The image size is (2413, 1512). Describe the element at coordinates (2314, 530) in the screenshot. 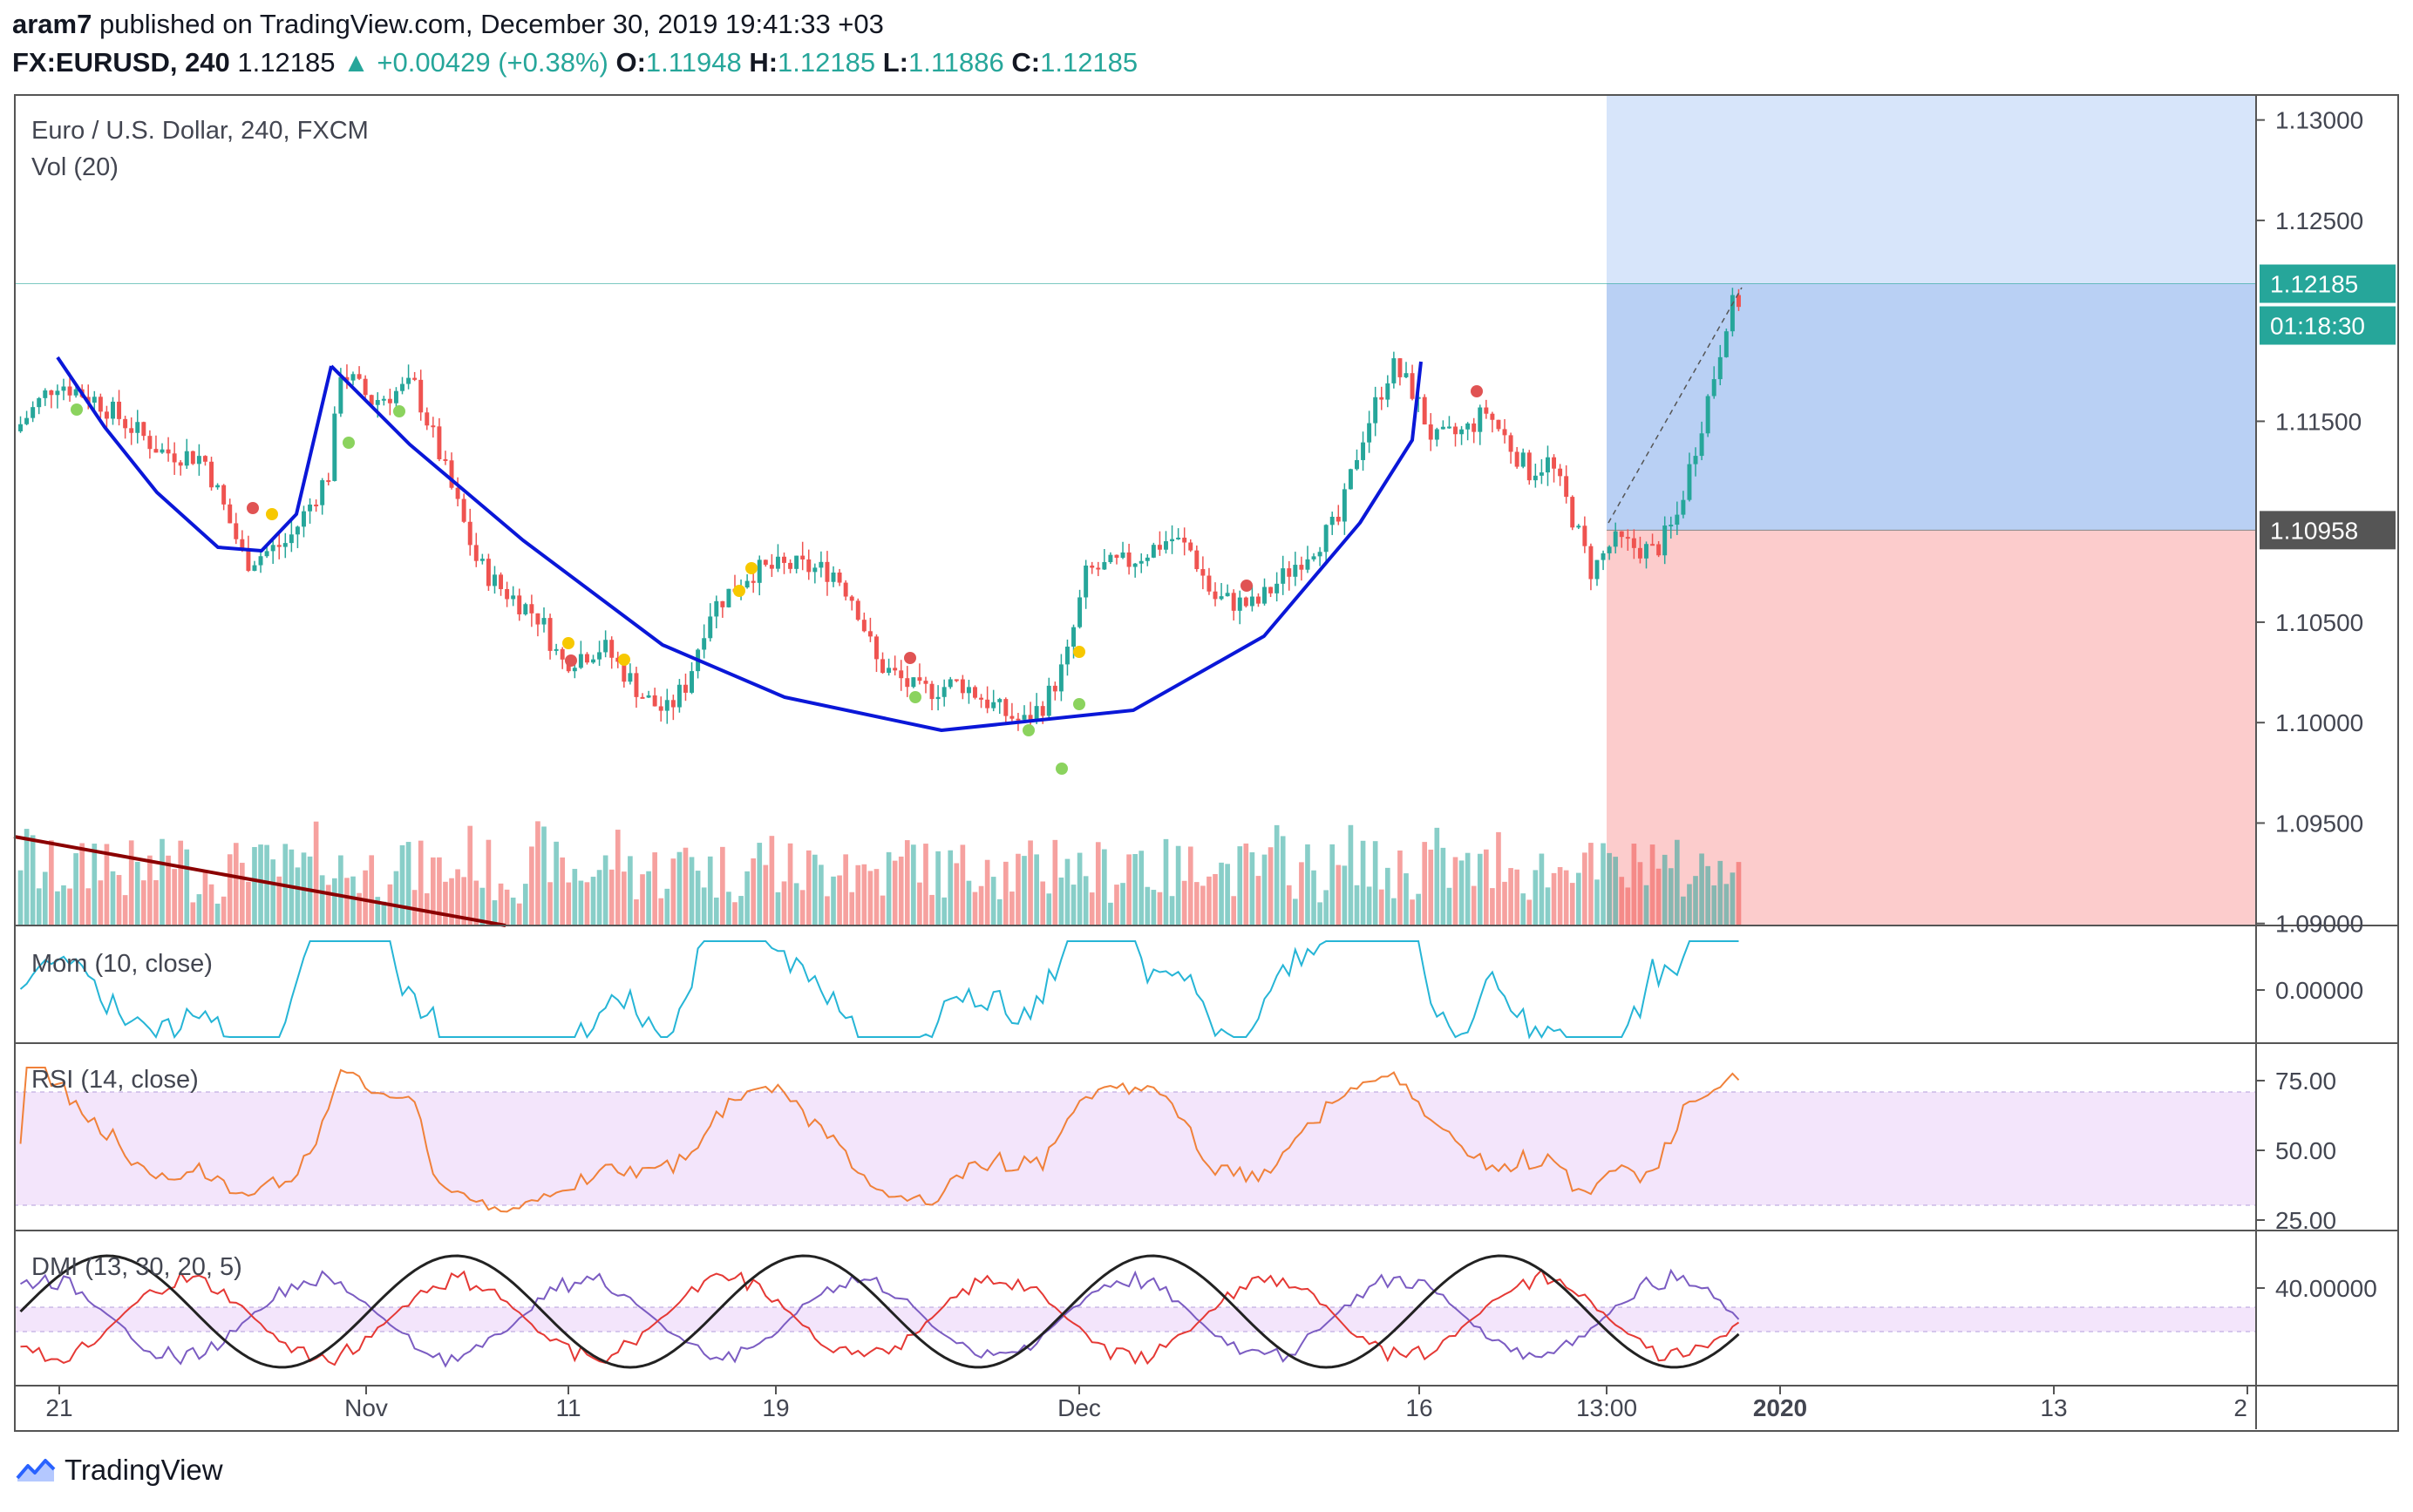

I see `entry-price-badge: 1.10958` at that location.